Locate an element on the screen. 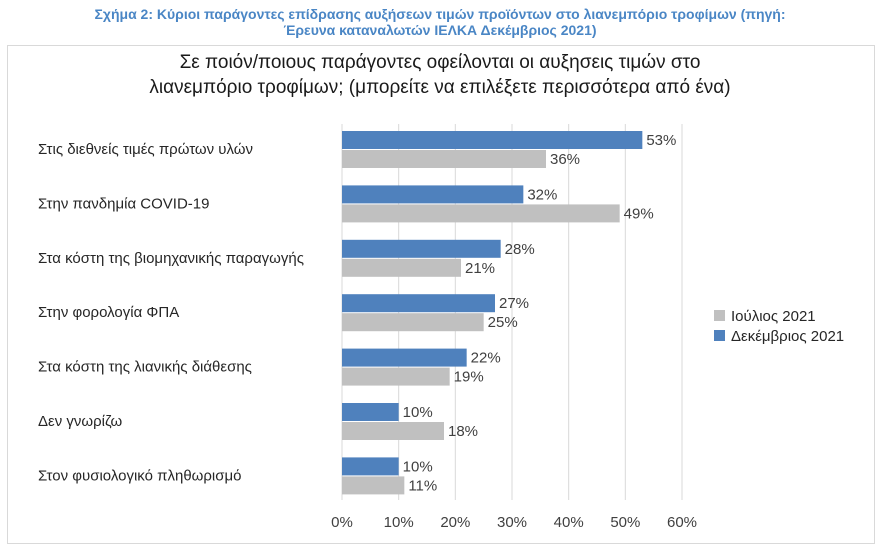  x-tick-label-0: 0% is located at coordinates (342, 522).